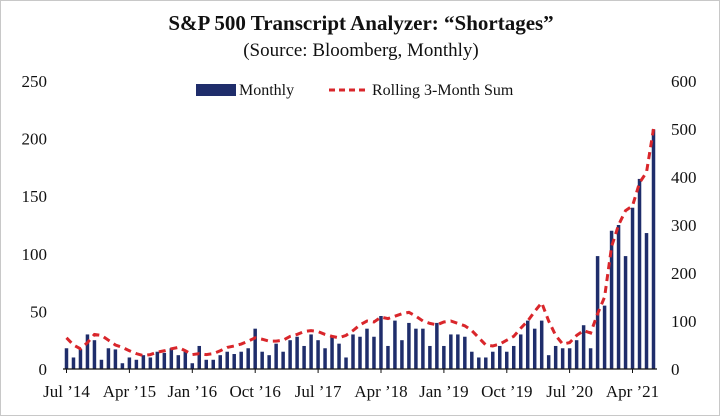  Describe the element at coordinates (35, 139) in the screenshot. I see `left-tick-label: 200` at that location.